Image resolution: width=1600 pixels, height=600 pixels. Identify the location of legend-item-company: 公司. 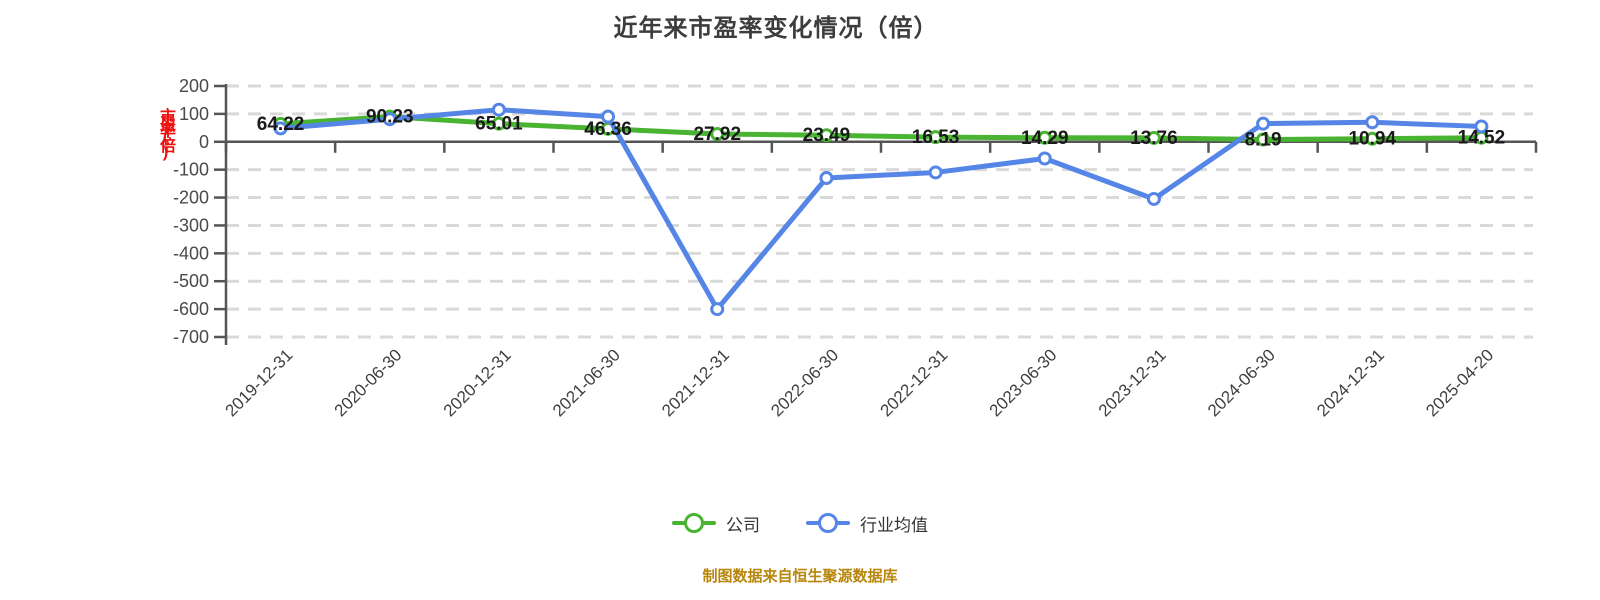
(716, 523).